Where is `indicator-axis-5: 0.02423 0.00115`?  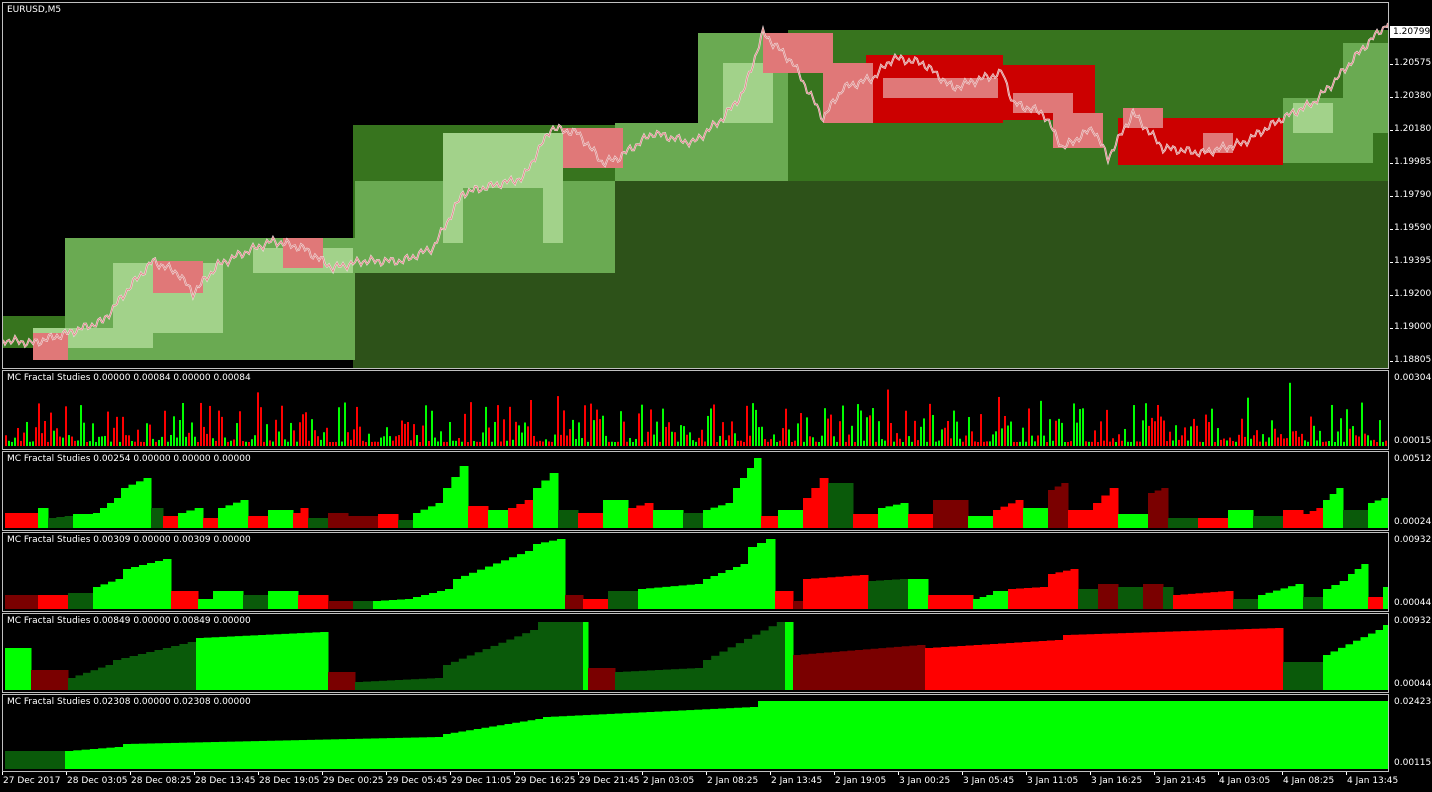 indicator-axis-5: 0.02423 0.00115 is located at coordinates (1411, 733).